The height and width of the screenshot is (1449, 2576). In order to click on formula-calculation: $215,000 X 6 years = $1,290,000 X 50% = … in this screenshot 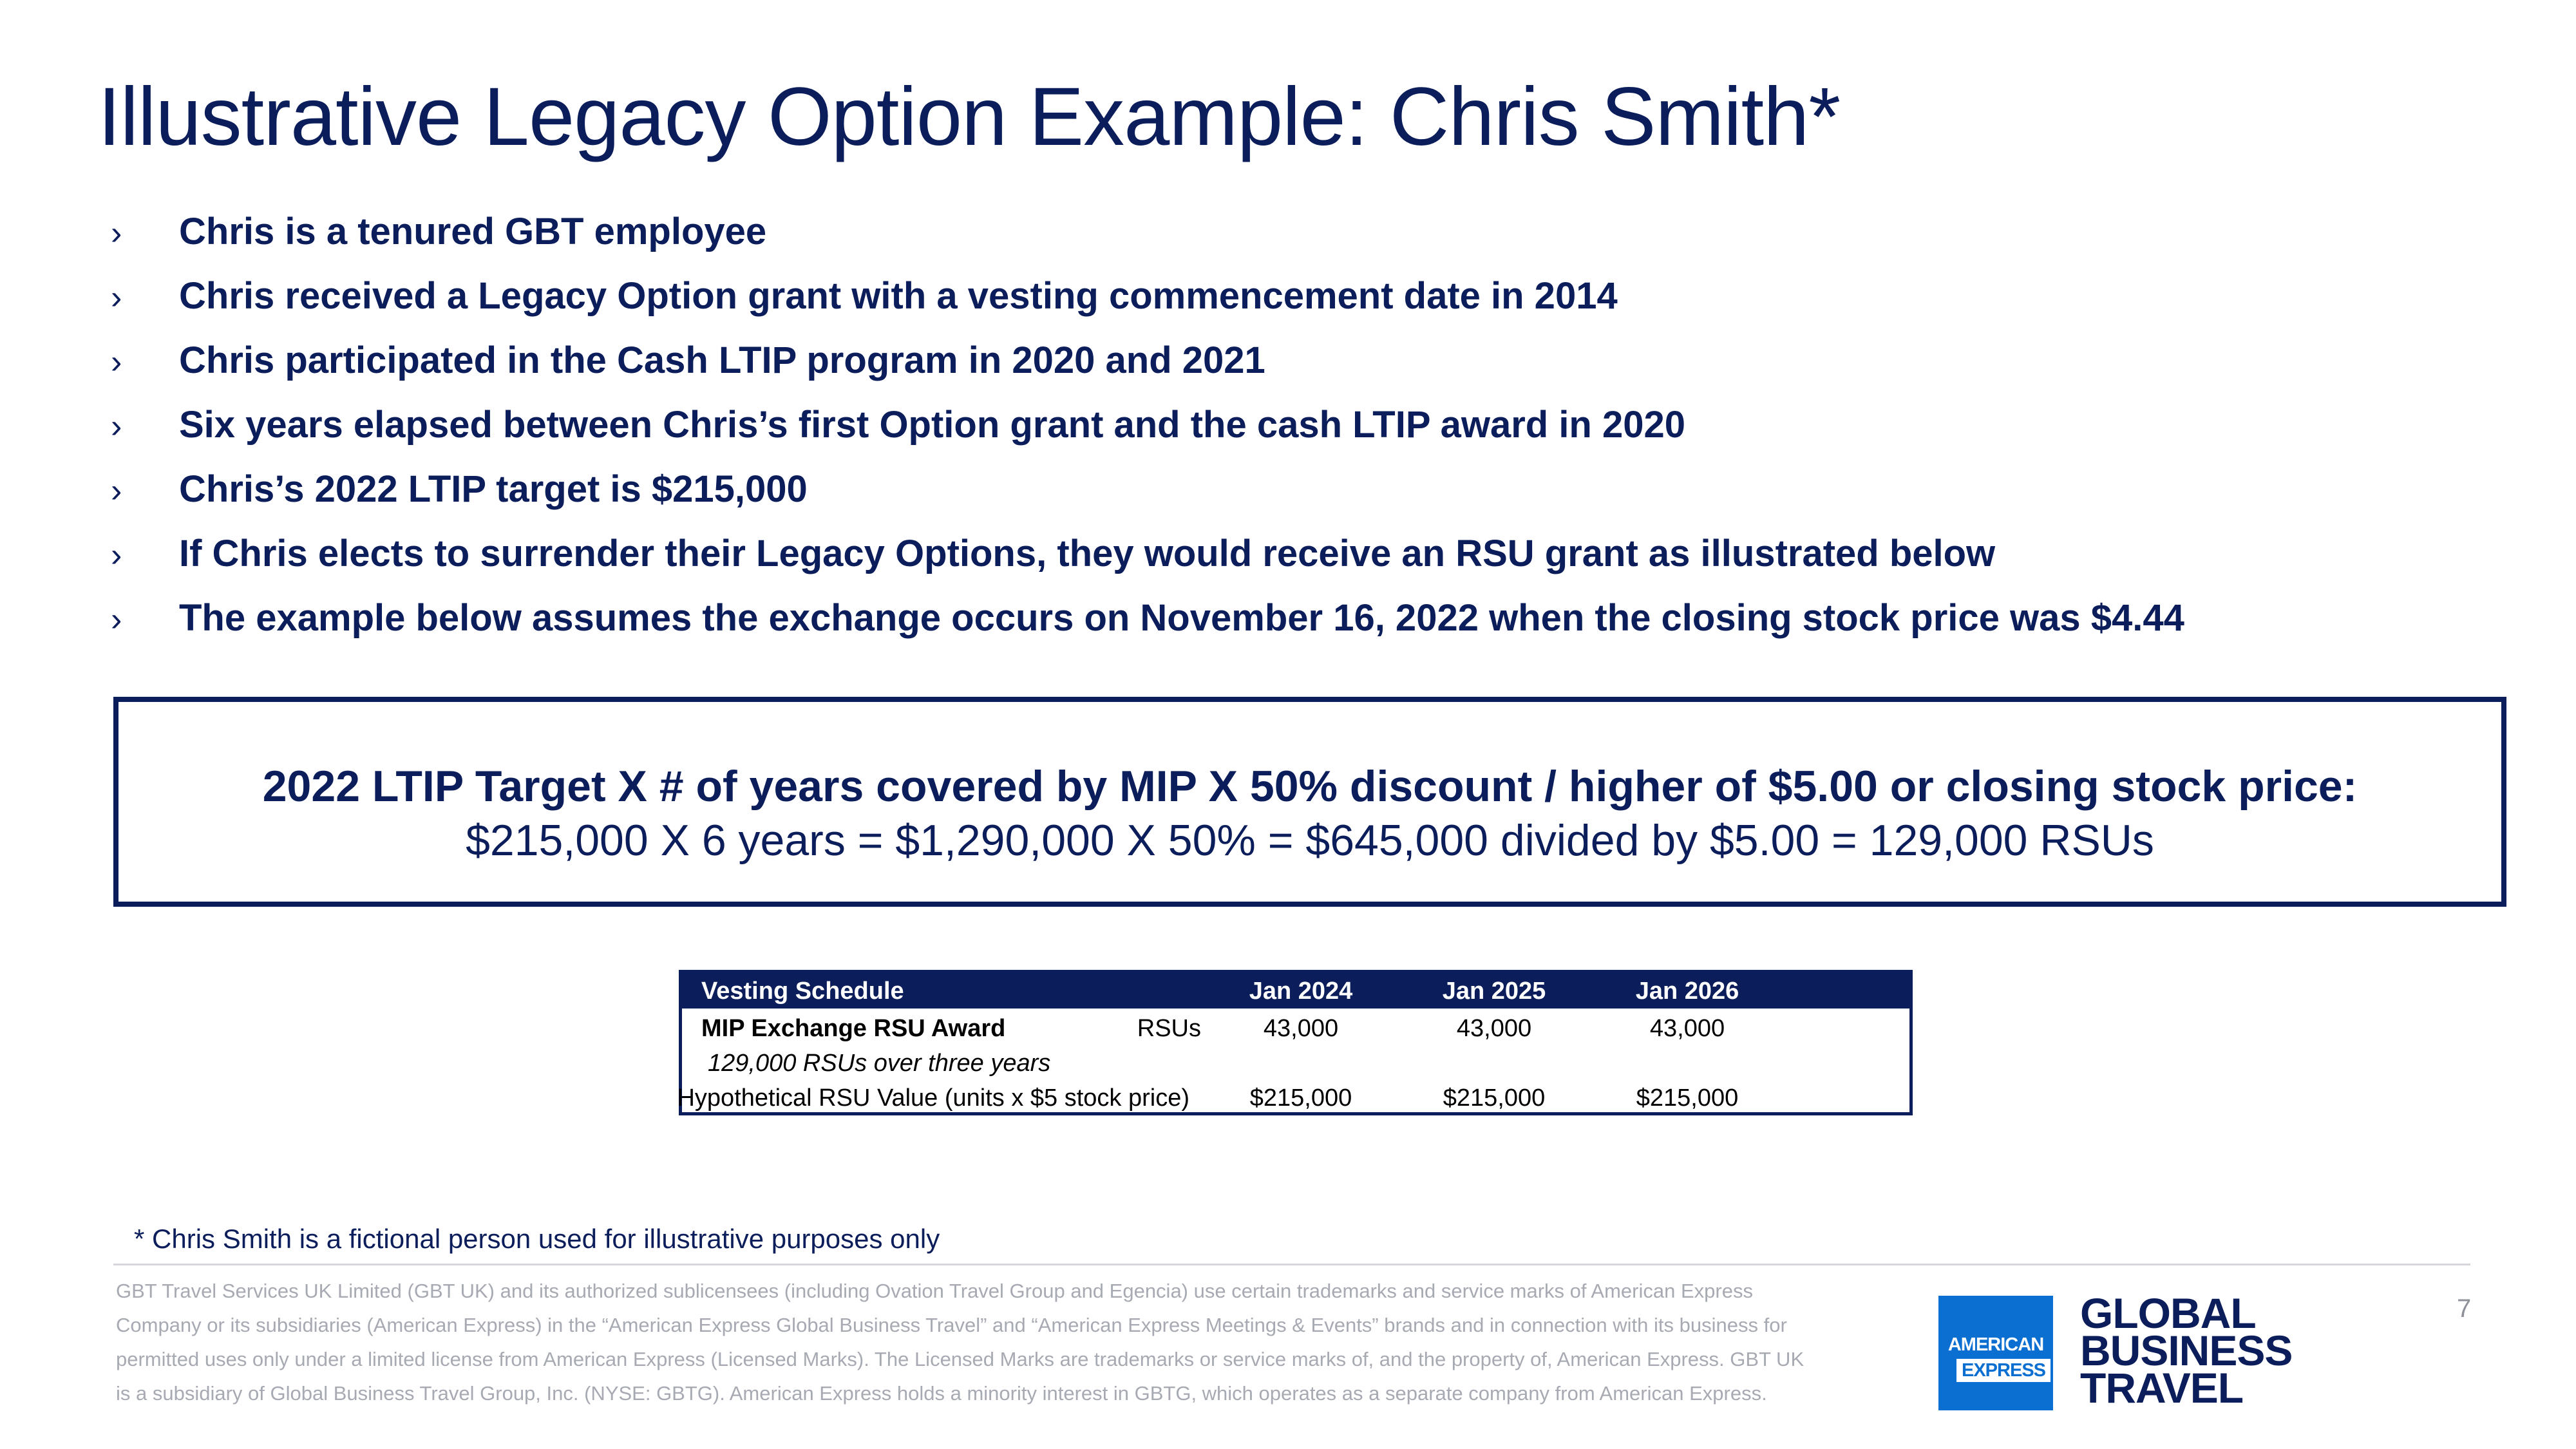, I will do `click(1310, 841)`.